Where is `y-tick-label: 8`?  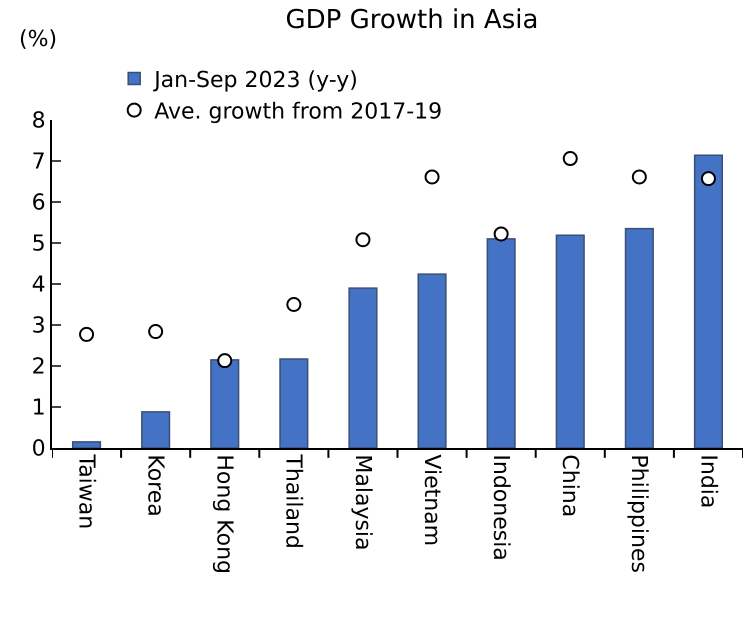 y-tick-label: 8 is located at coordinates (39, 121).